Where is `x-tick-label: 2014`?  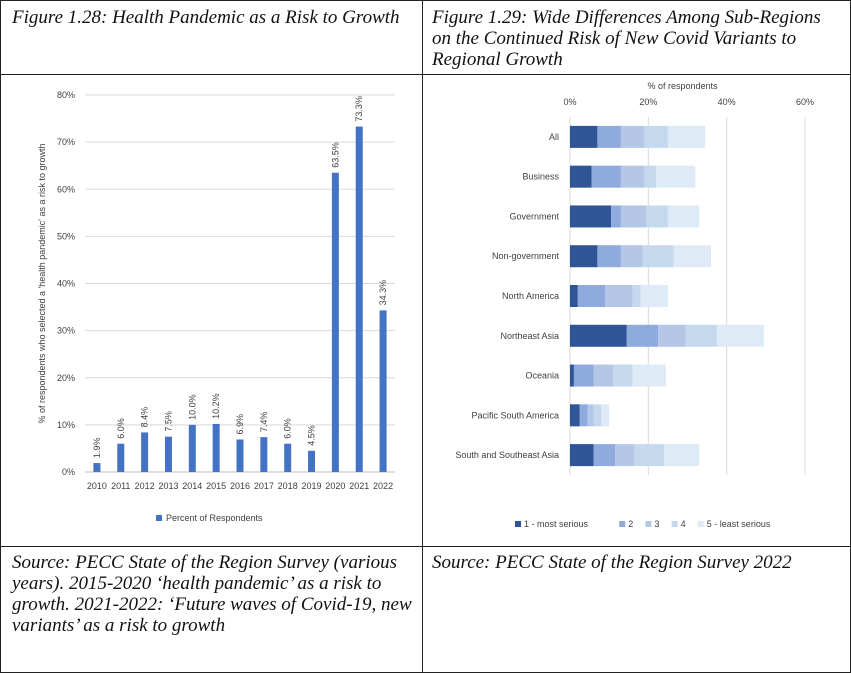 x-tick-label: 2014 is located at coordinates (192, 486).